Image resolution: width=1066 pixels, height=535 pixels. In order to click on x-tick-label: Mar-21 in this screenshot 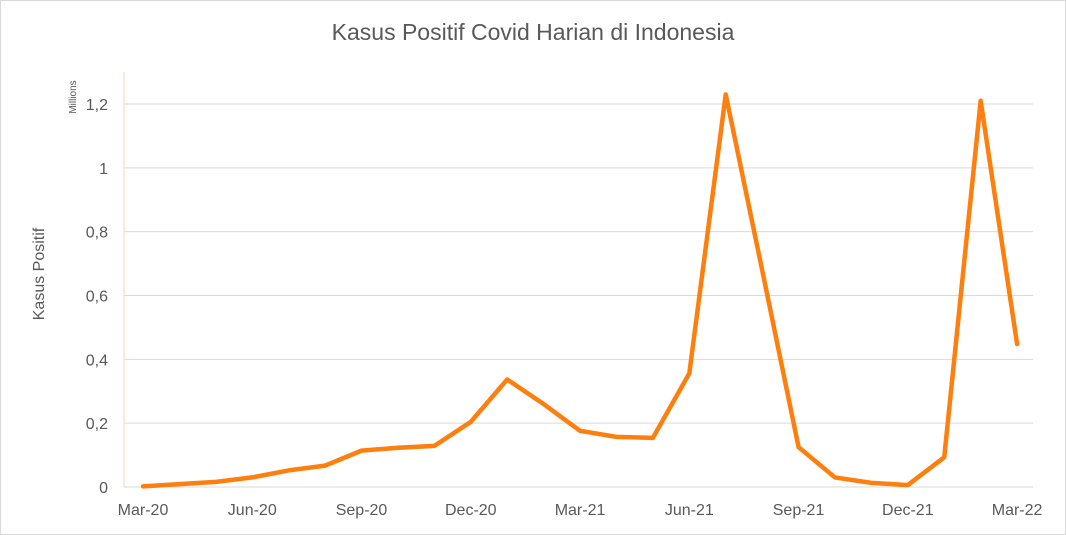, I will do `click(580, 510)`.